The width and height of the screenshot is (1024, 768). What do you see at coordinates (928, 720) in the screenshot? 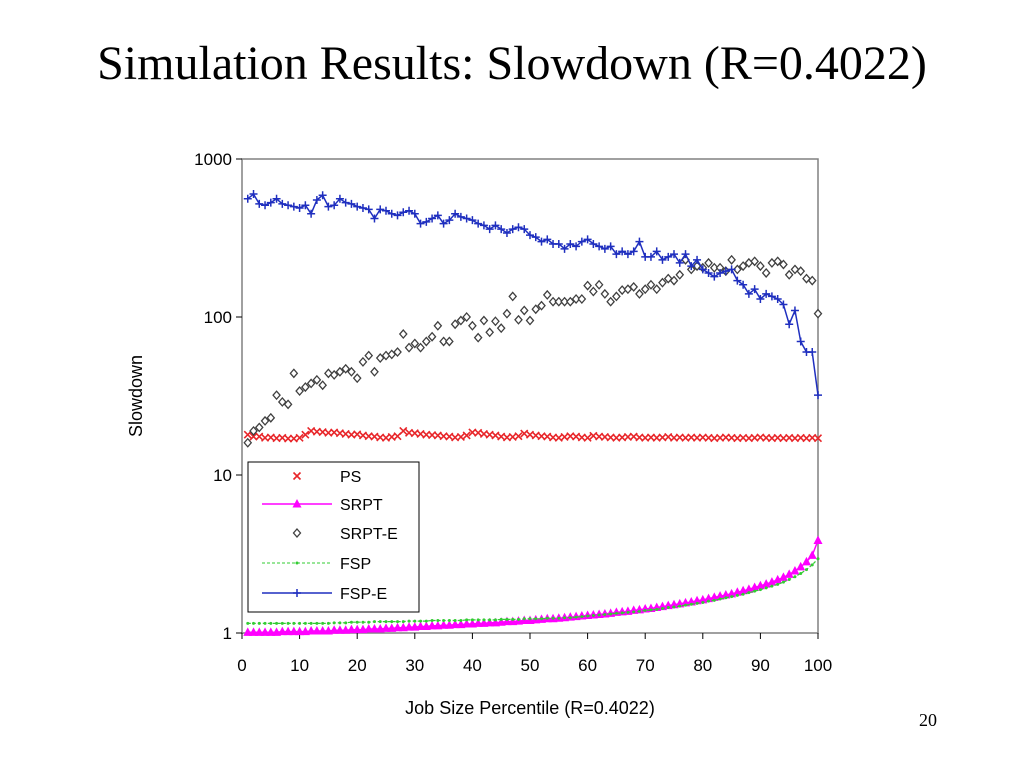
I see `page-number: 20` at bounding box center [928, 720].